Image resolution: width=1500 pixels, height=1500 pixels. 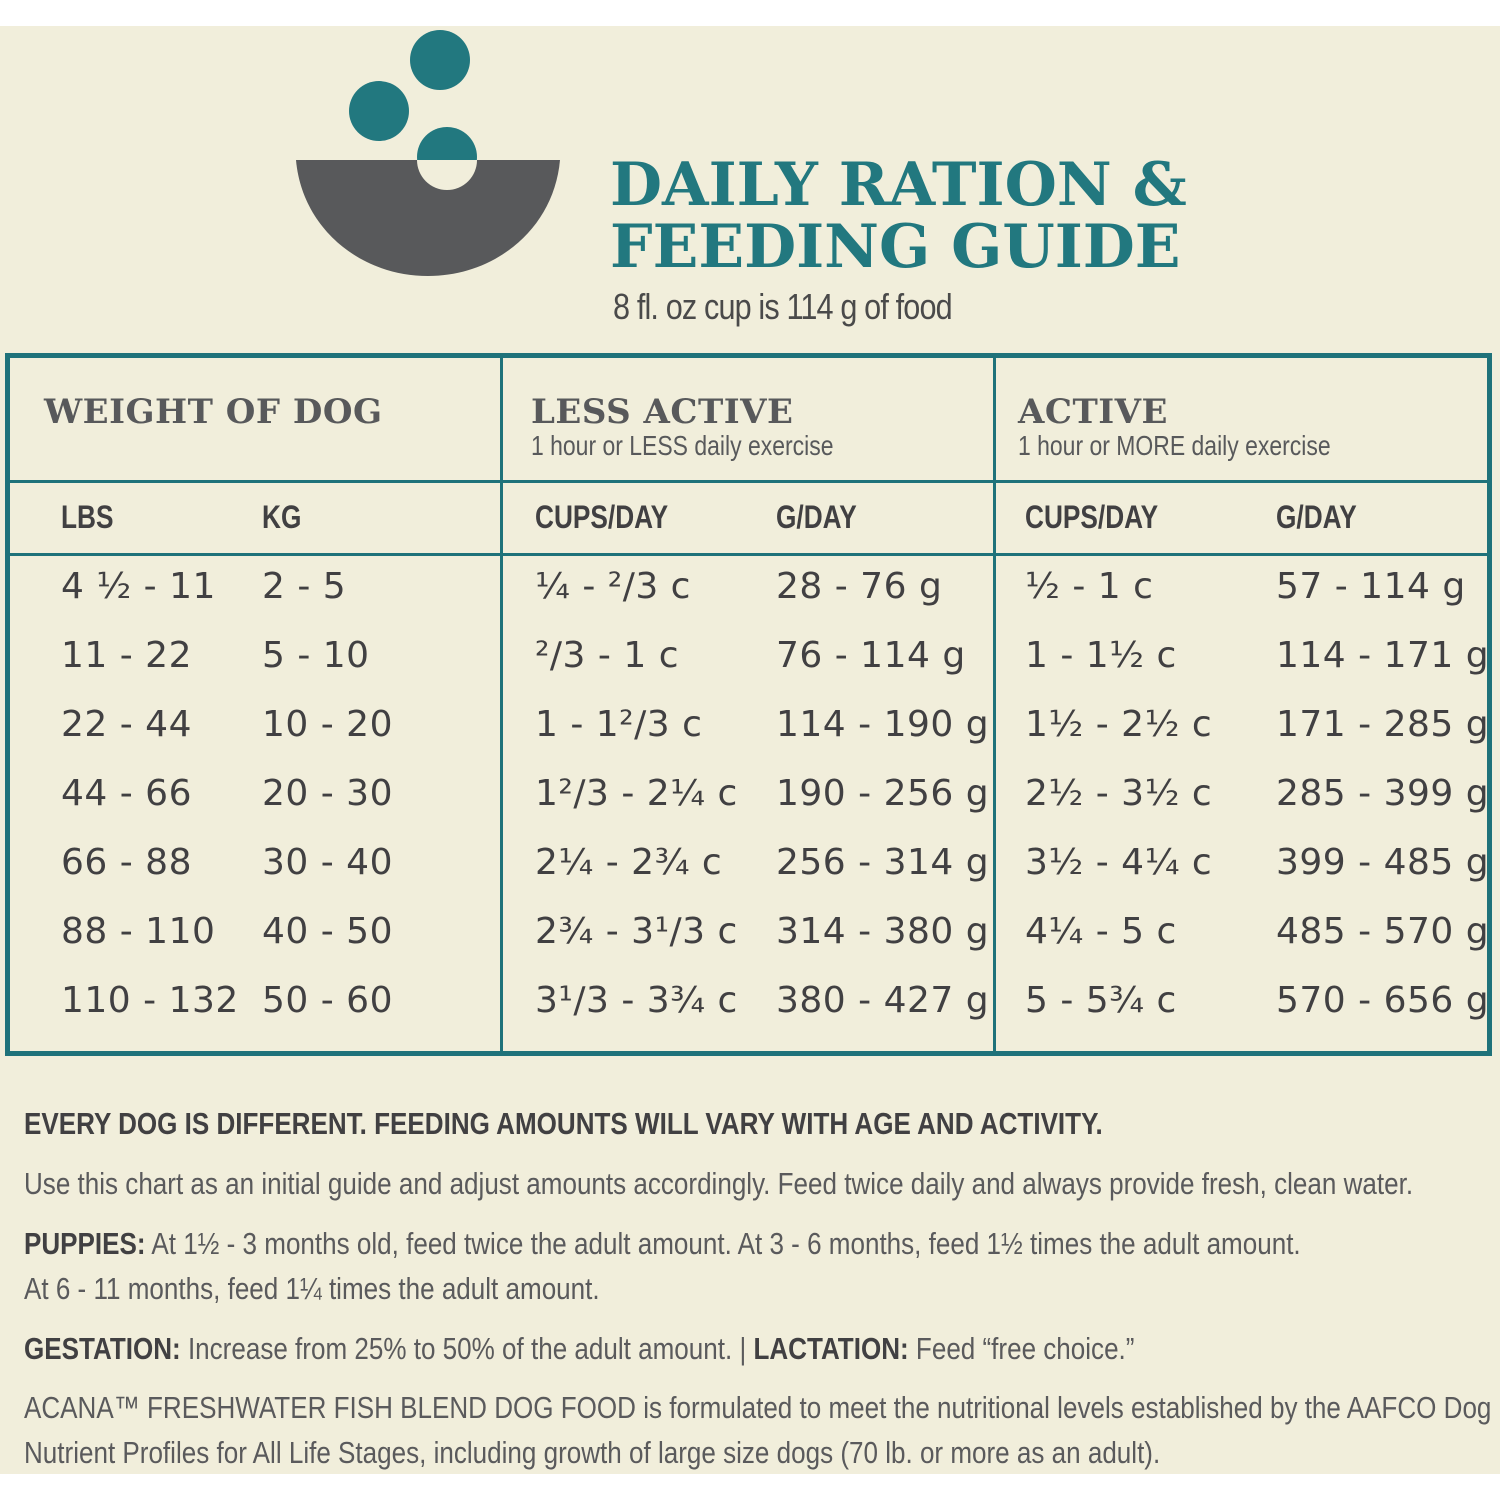 What do you see at coordinates (213, 412) in the screenshot?
I see `group-title-weight: WEIGHT OF DOG` at bounding box center [213, 412].